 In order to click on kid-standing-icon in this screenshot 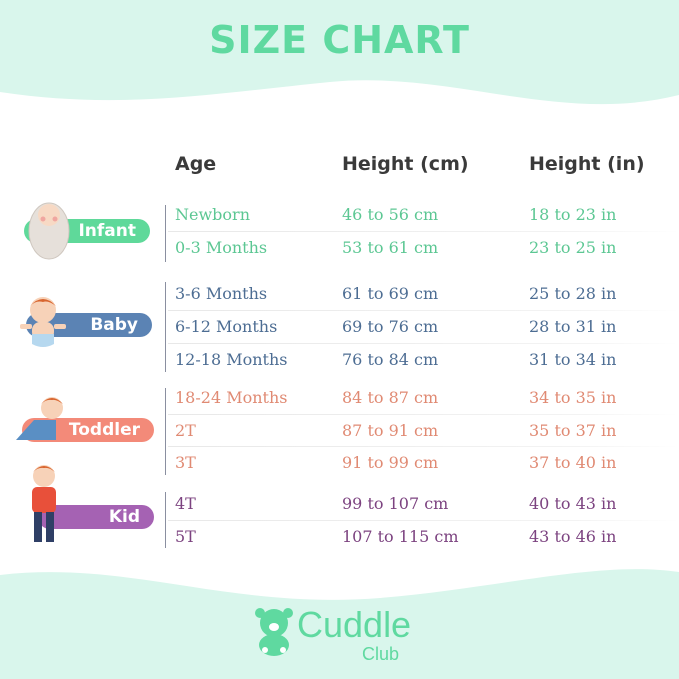, I will do `click(44, 503)`.